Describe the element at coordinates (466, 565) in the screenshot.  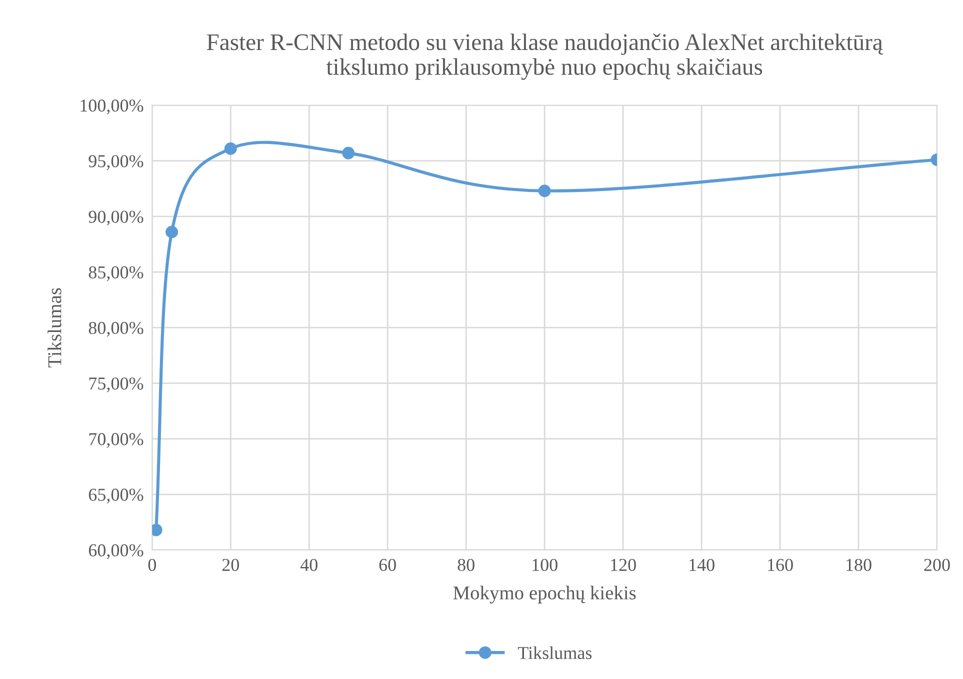
I see `x-tick-label: 80` at that location.